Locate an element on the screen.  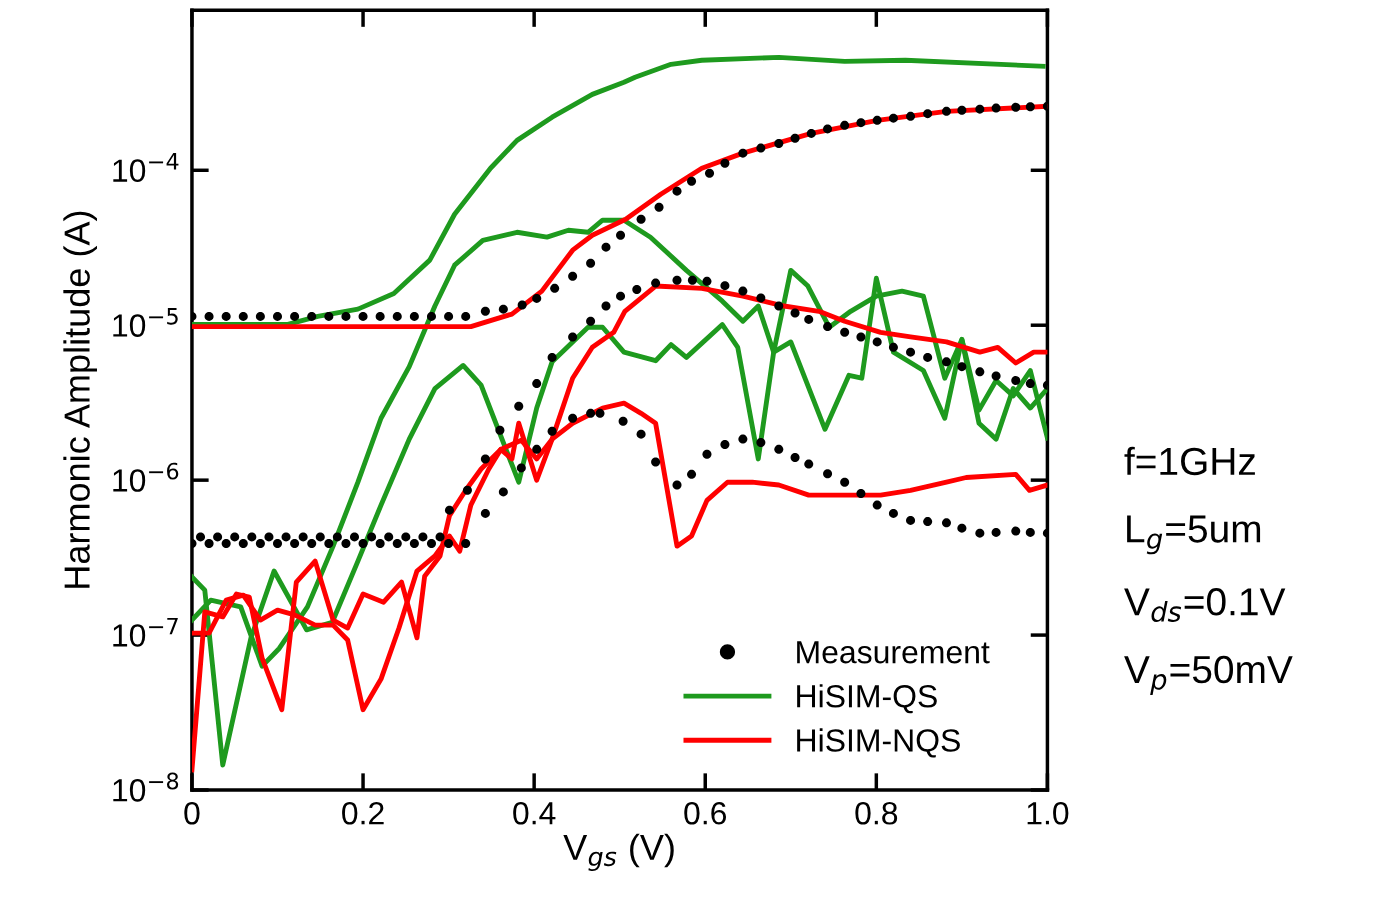
x-tick-label: 0 is located at coordinates (192, 813).